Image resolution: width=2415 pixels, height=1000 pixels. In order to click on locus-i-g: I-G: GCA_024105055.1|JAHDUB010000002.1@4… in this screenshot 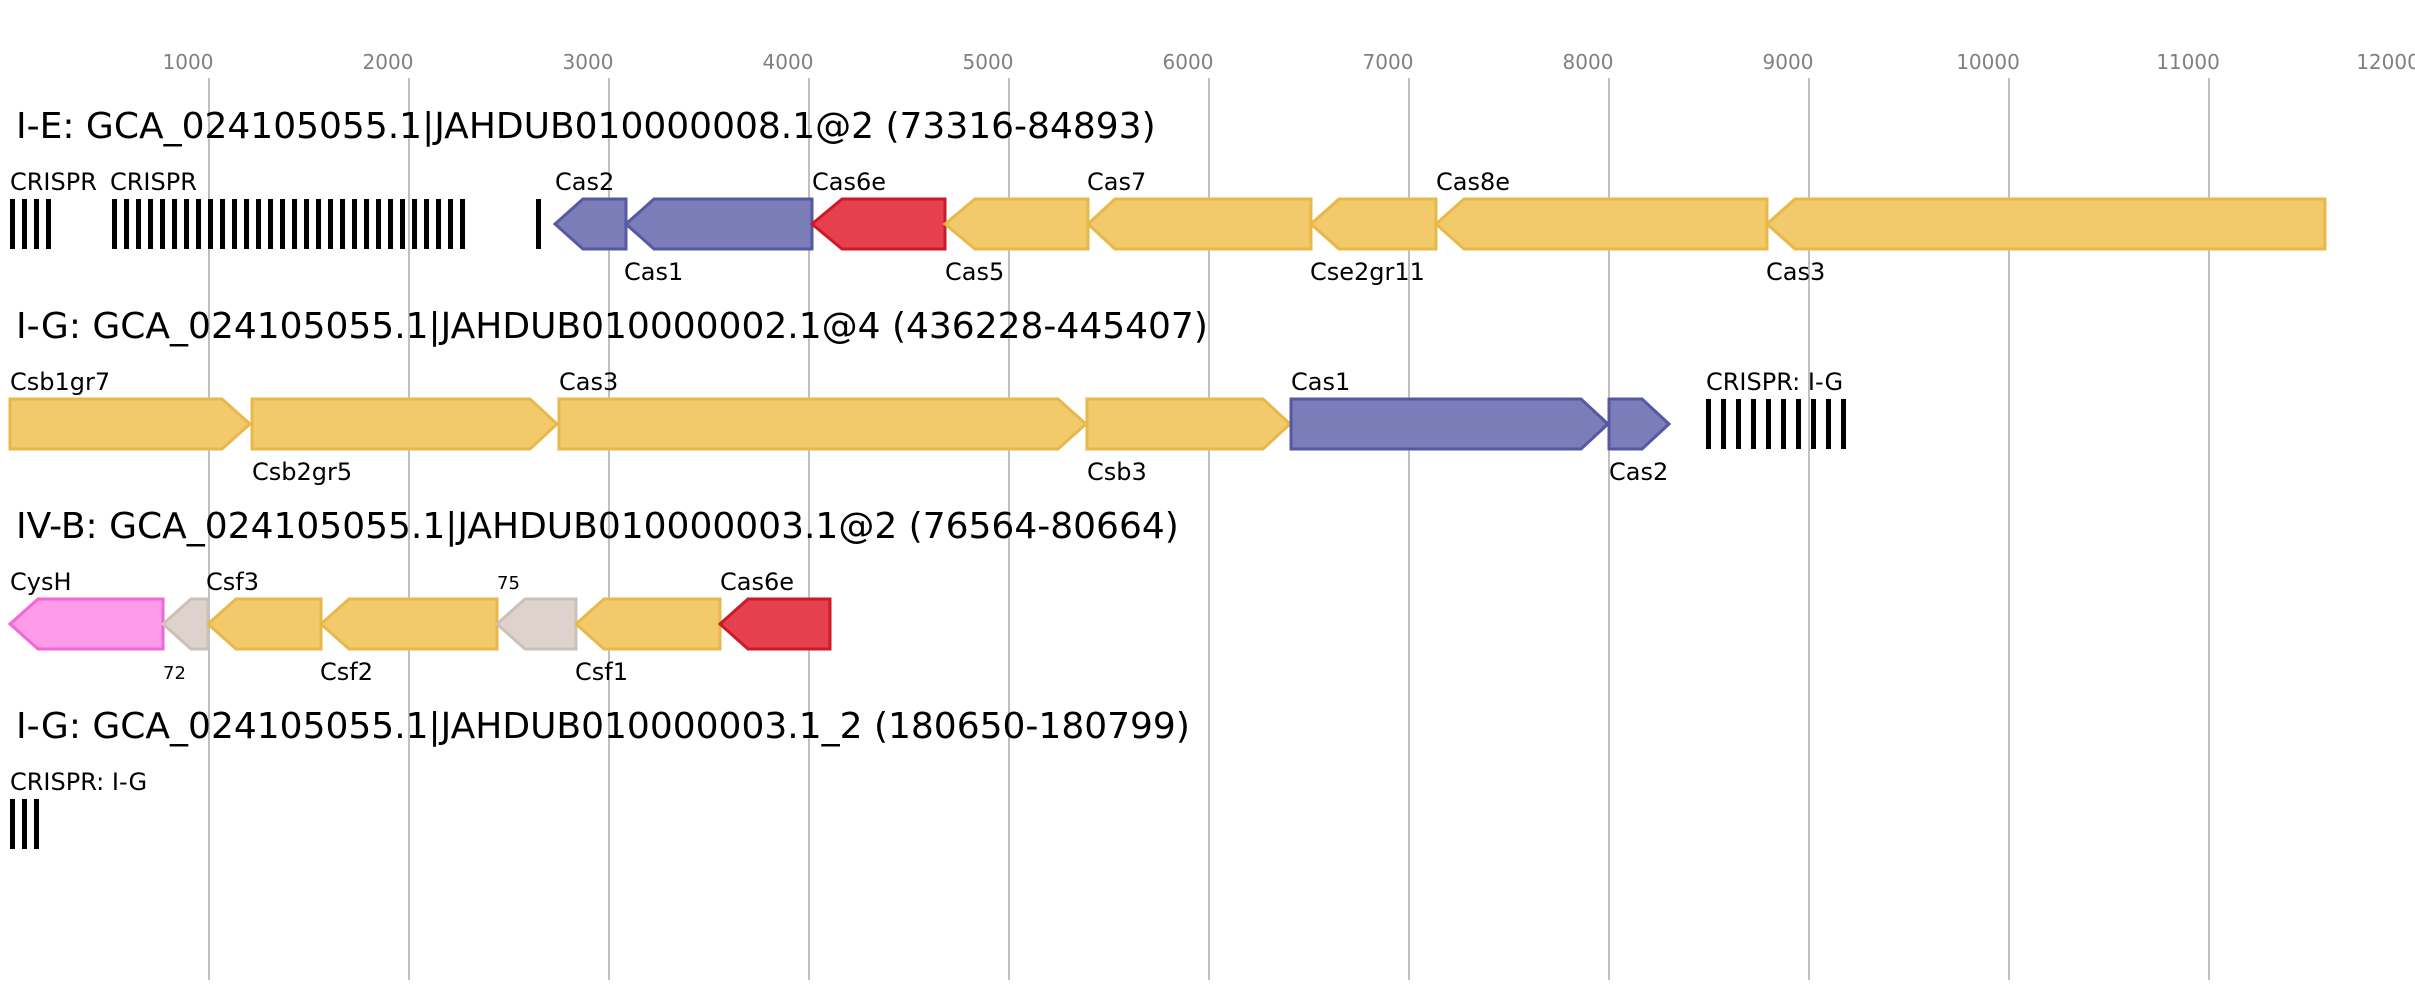, I will do `click(927, 396)`.